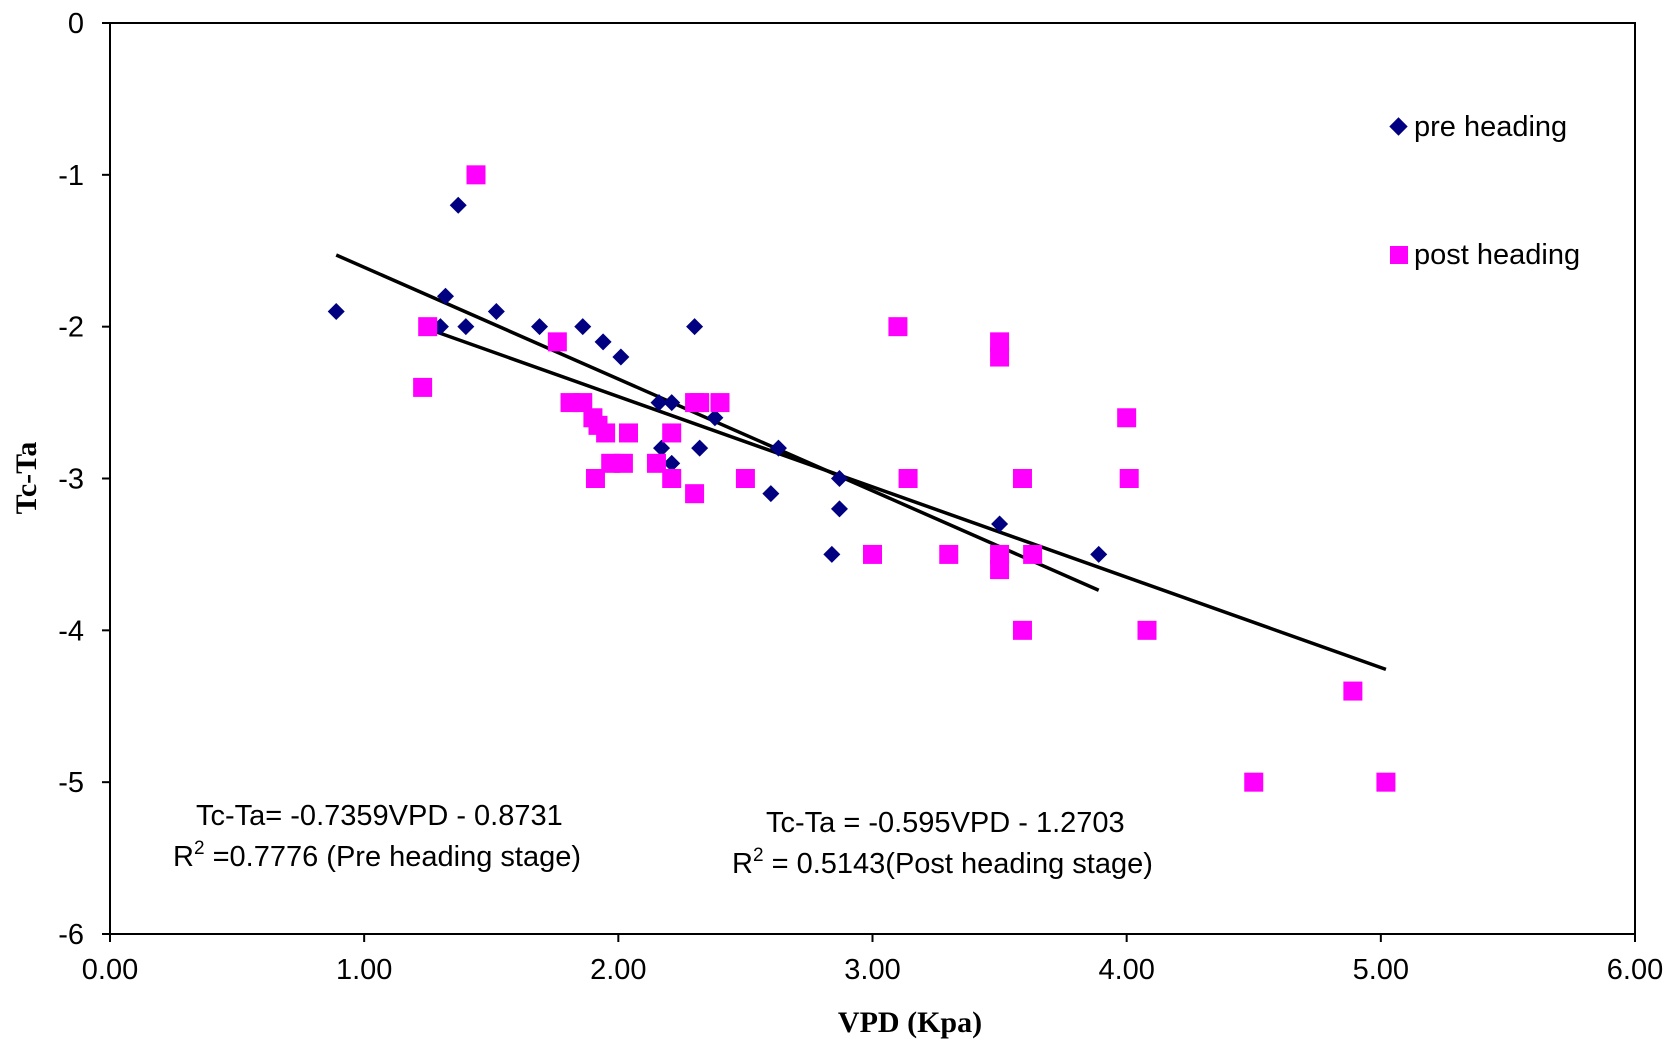  What do you see at coordinates (872, 970) in the screenshot?
I see `x-tick-label: 3.00` at bounding box center [872, 970].